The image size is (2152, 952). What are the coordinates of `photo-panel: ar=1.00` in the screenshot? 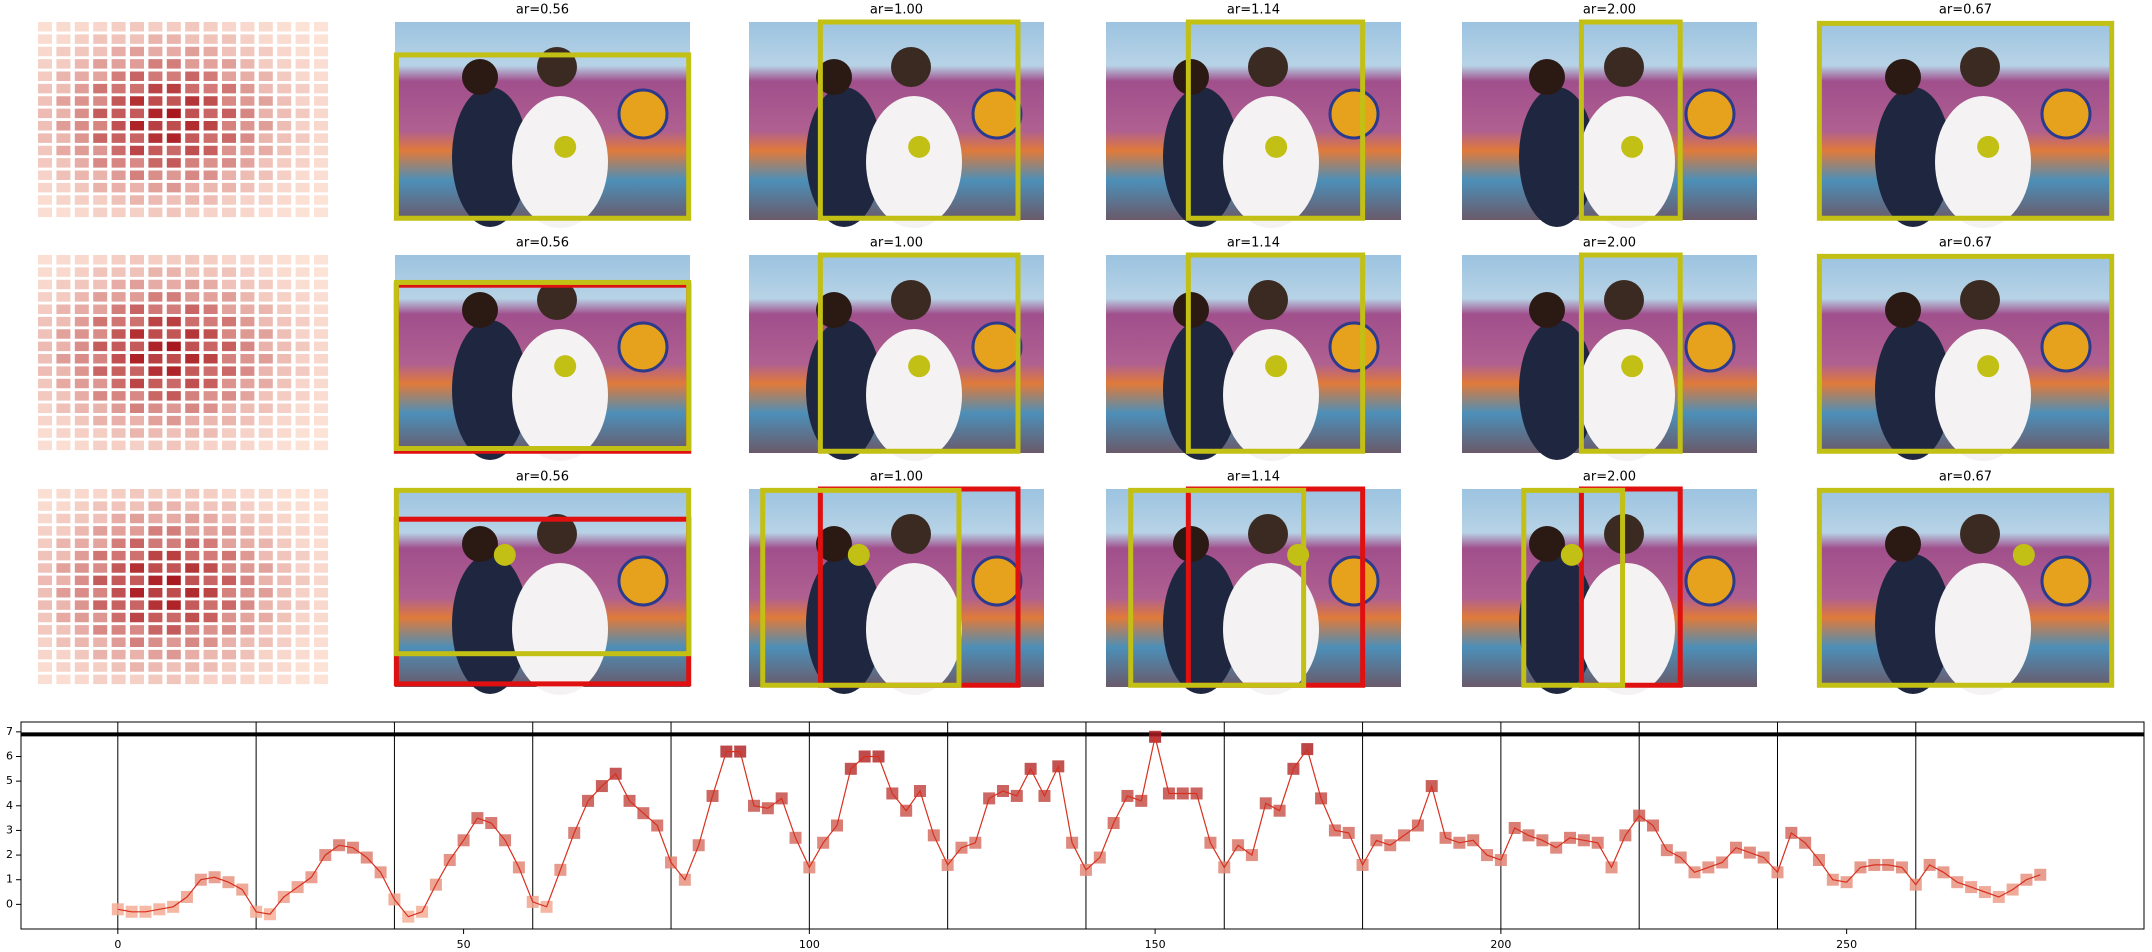 It's located at (896, 115).